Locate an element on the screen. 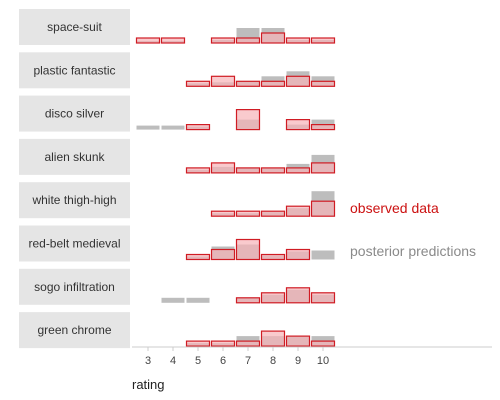 Image resolution: width=500 pixels, height=400 pixels. x-tick-label: 9 is located at coordinates (298, 361).